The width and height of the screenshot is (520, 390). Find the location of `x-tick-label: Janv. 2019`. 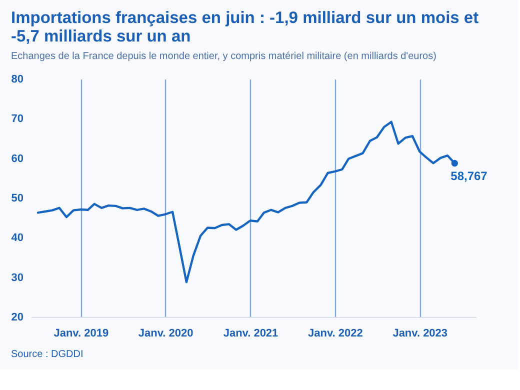

x-tick-label: Janv. 2019 is located at coordinates (81, 334).